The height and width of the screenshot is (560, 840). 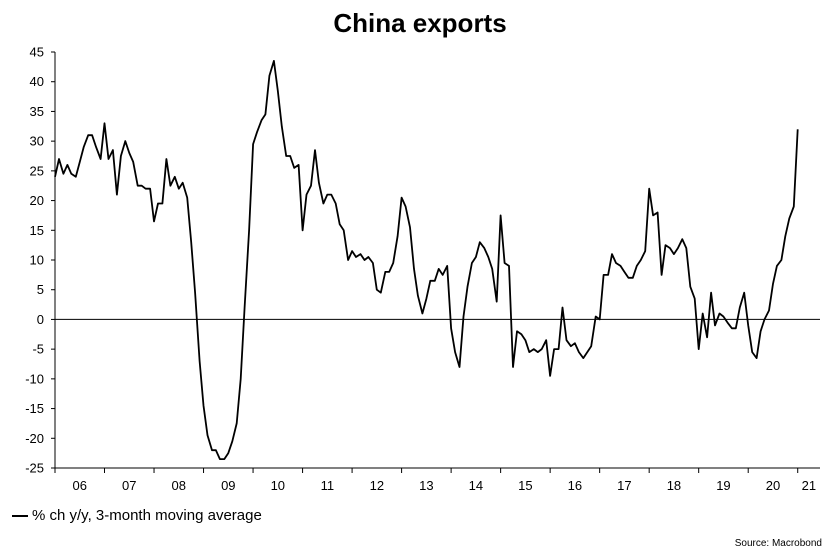 What do you see at coordinates (80, 485) in the screenshot?
I see `x-tick-label: 06` at bounding box center [80, 485].